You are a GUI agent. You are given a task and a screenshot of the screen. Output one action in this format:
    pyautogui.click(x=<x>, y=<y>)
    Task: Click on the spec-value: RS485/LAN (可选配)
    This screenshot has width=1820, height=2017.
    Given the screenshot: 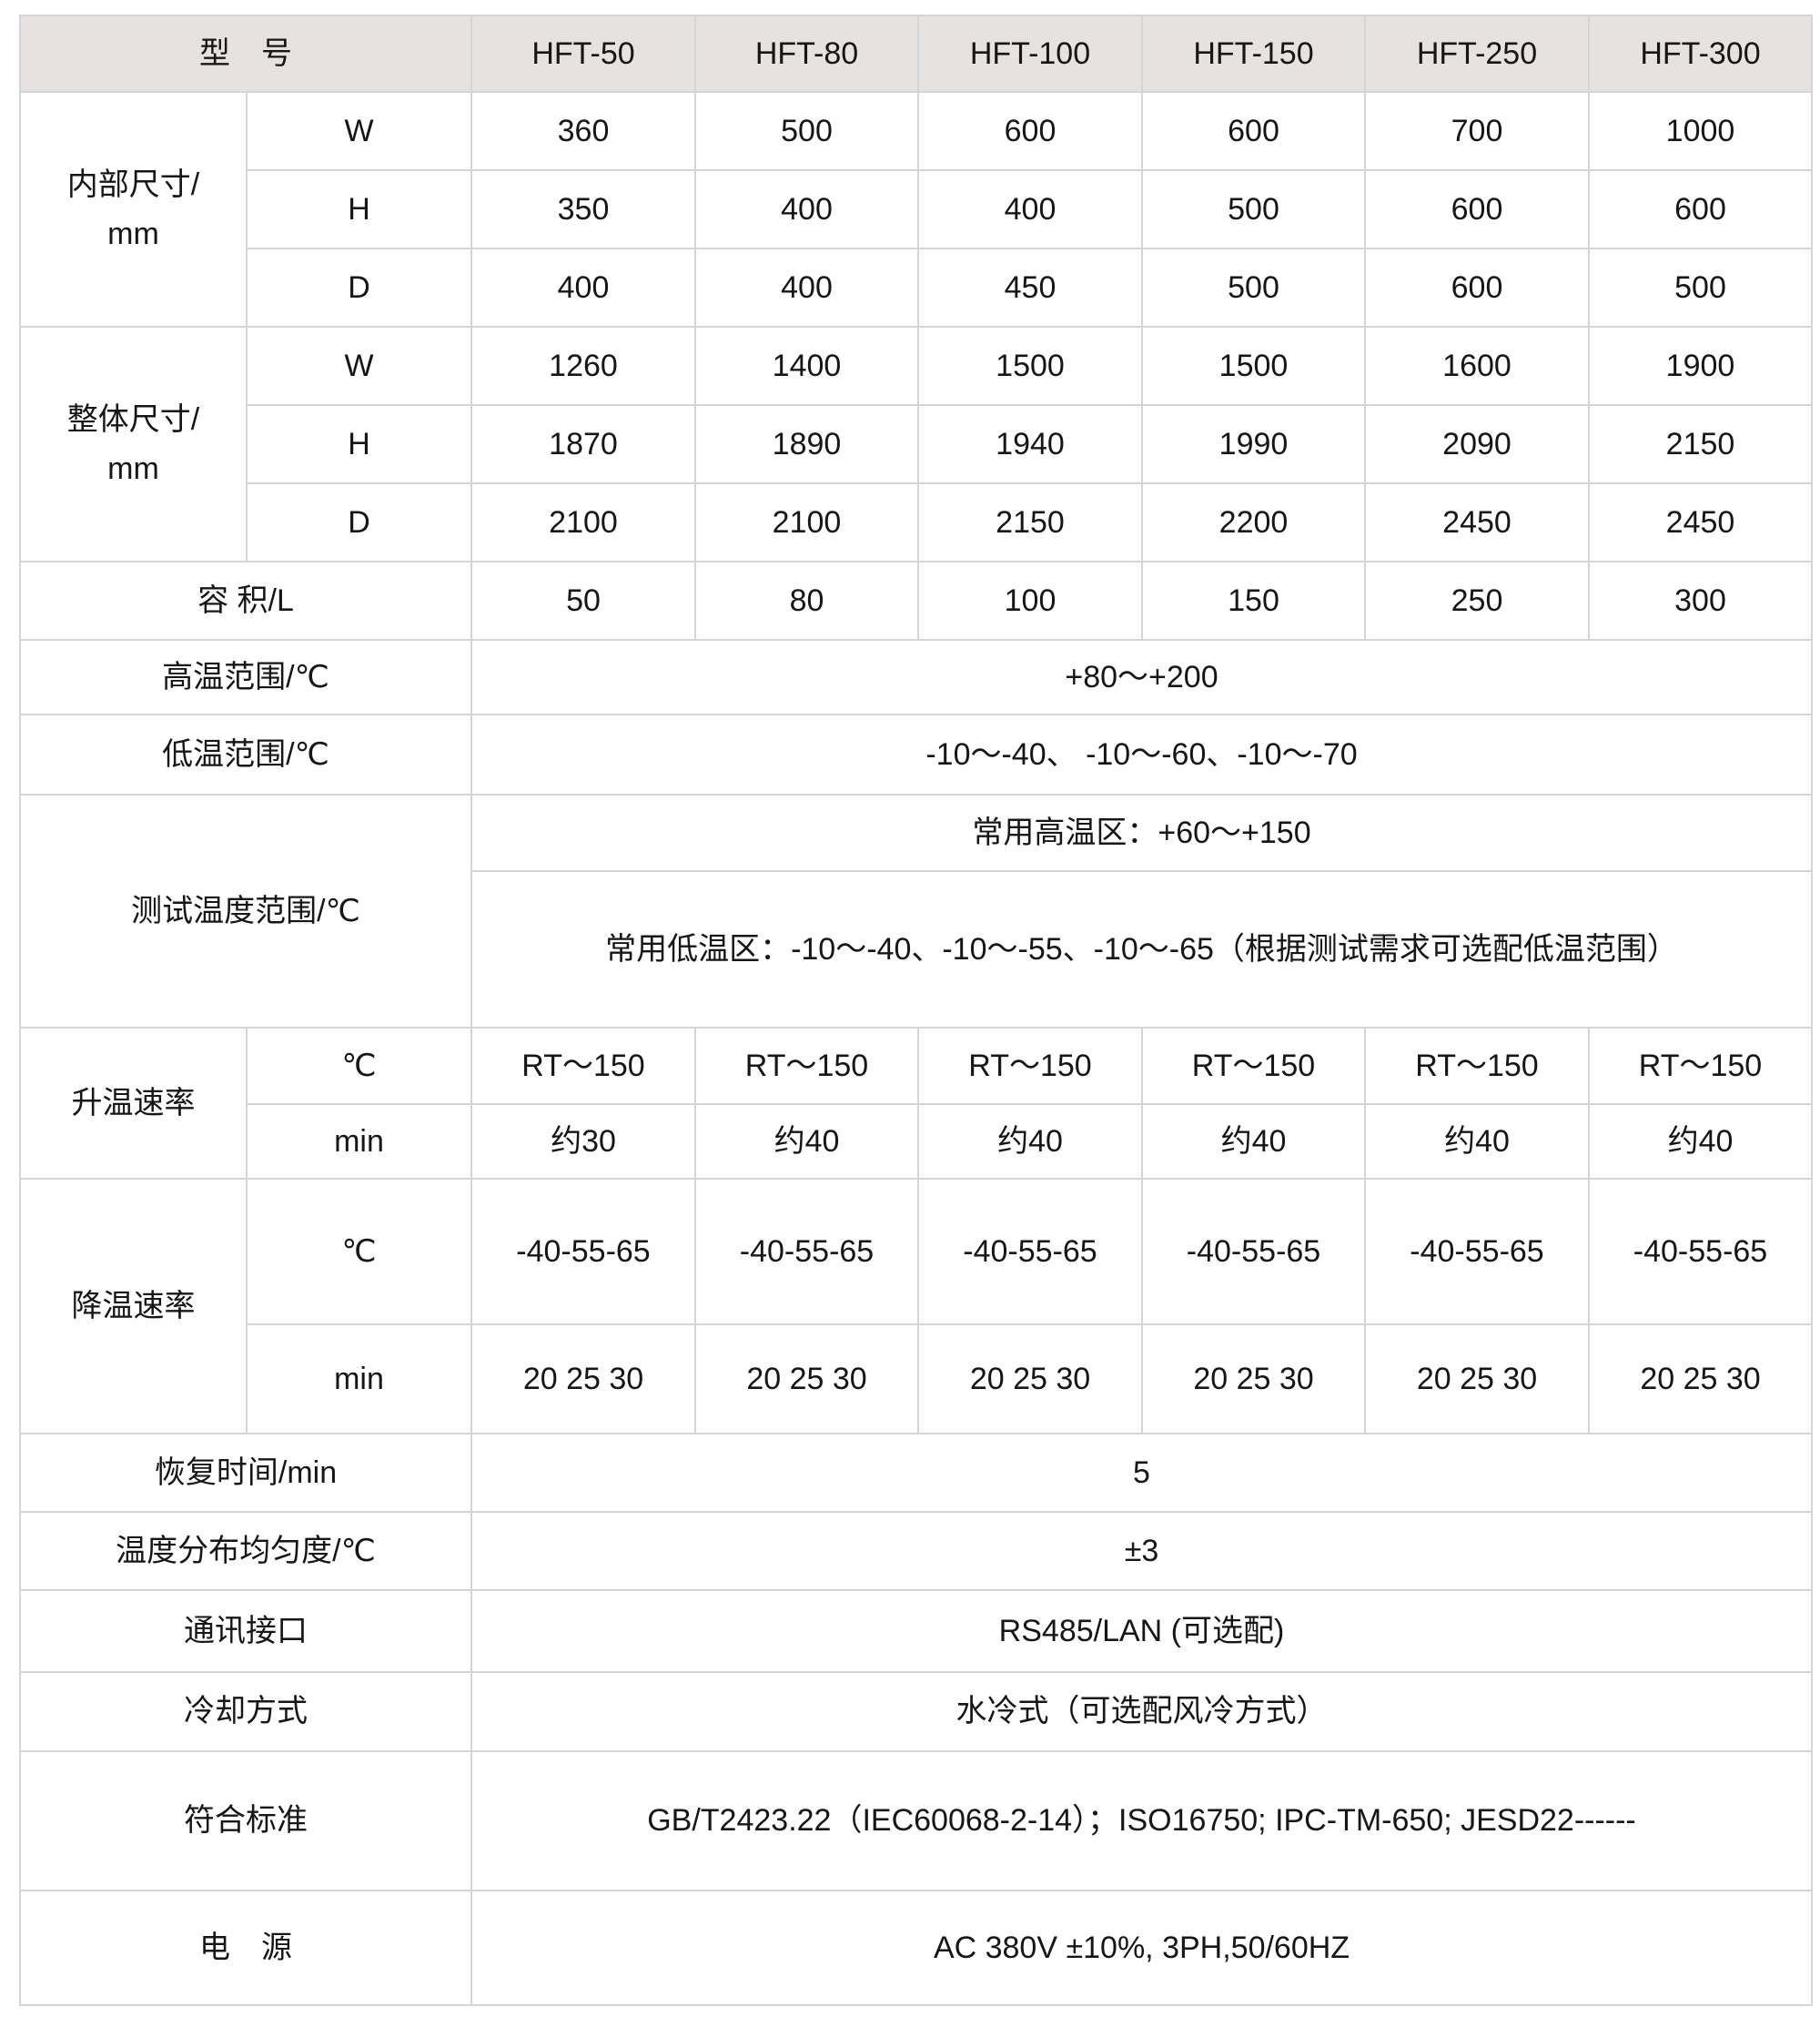 What is the action you would take?
    pyautogui.click(x=1142, y=1631)
    